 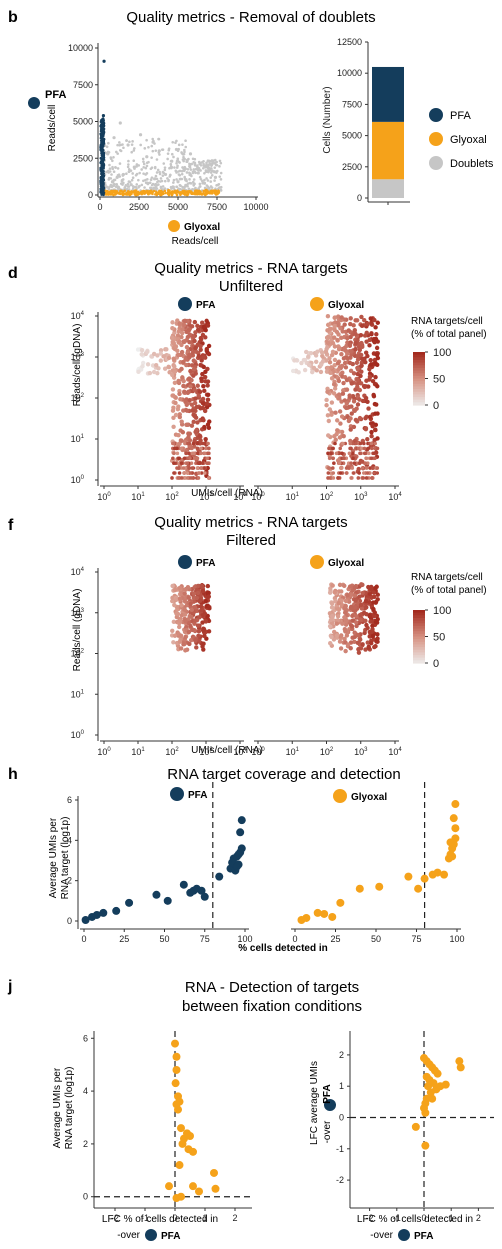 What do you see at coordinates (272, 1006) in the screenshot?
I see `panel-j-title-line2: between fixation conditions` at bounding box center [272, 1006].